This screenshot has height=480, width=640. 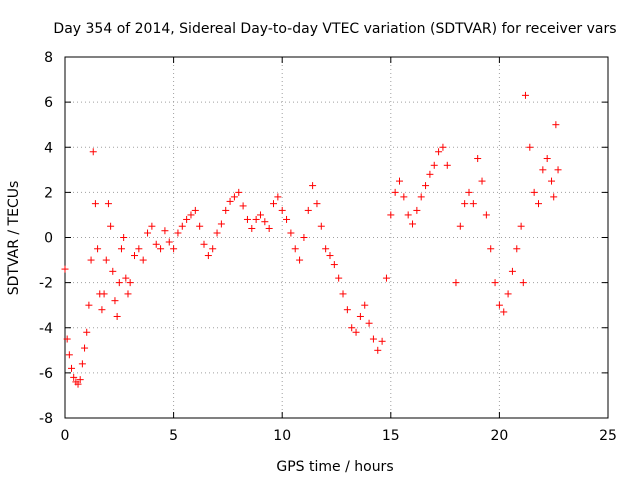 What do you see at coordinates (46, 329) in the screenshot?
I see `y-tick-label: -4` at bounding box center [46, 329].